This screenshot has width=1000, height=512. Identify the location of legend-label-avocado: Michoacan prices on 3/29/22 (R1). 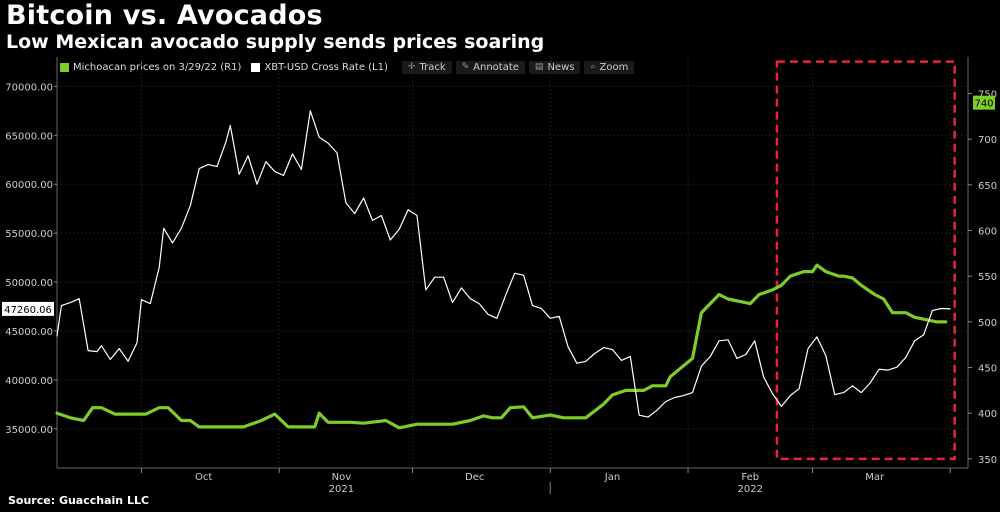
(157, 67).